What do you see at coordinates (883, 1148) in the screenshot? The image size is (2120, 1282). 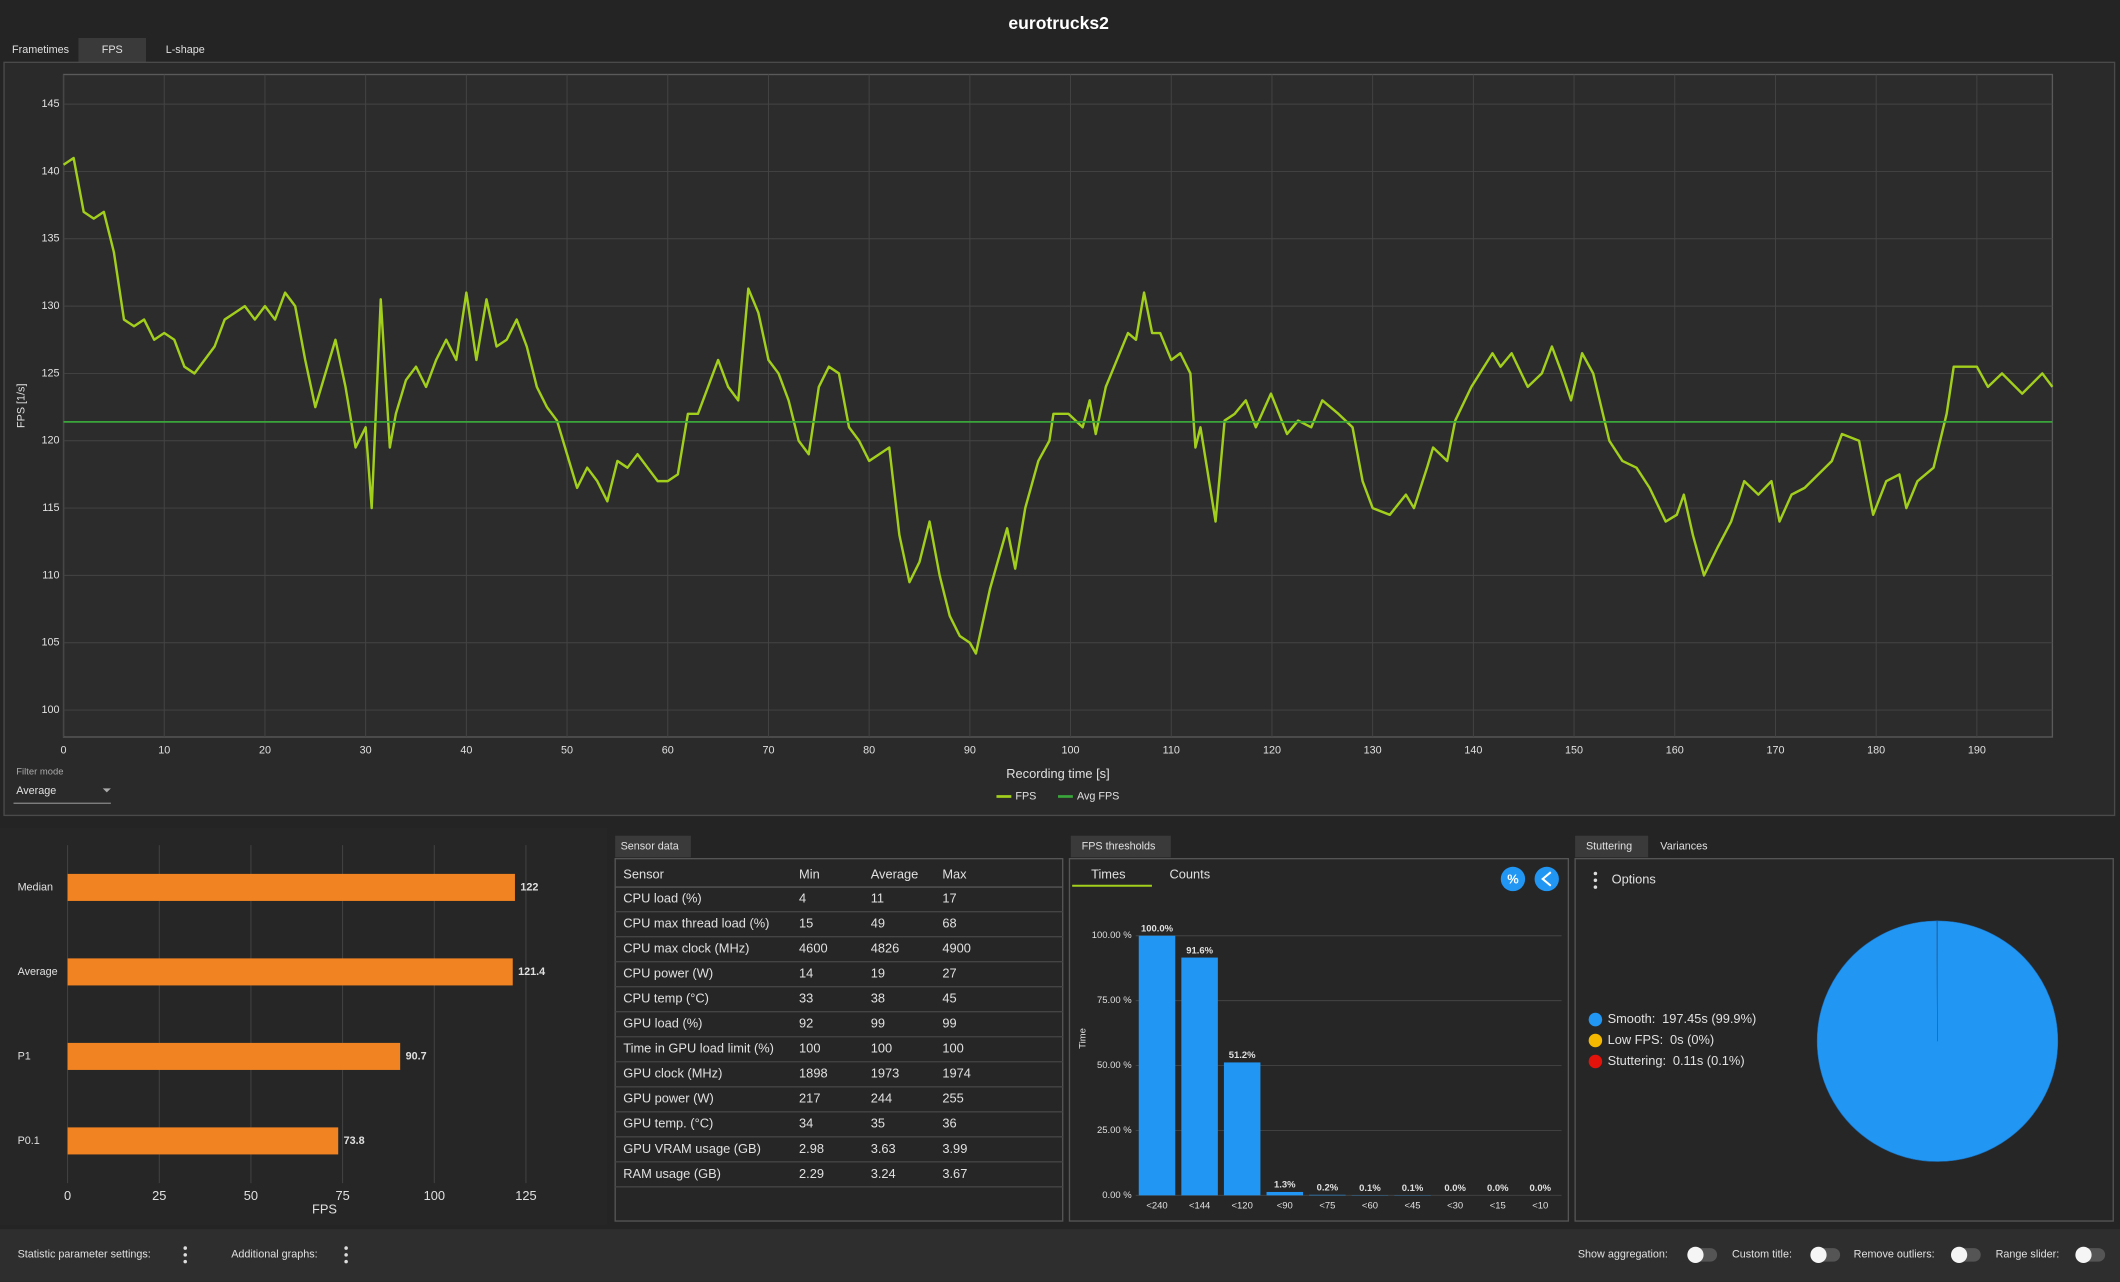 I see `table-cell: 3.63` at bounding box center [883, 1148].